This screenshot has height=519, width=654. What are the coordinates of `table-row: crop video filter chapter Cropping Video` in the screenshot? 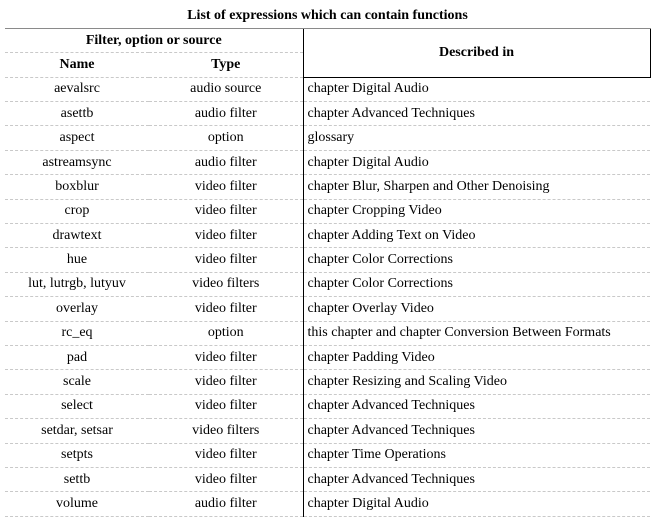 It's located at (328, 212).